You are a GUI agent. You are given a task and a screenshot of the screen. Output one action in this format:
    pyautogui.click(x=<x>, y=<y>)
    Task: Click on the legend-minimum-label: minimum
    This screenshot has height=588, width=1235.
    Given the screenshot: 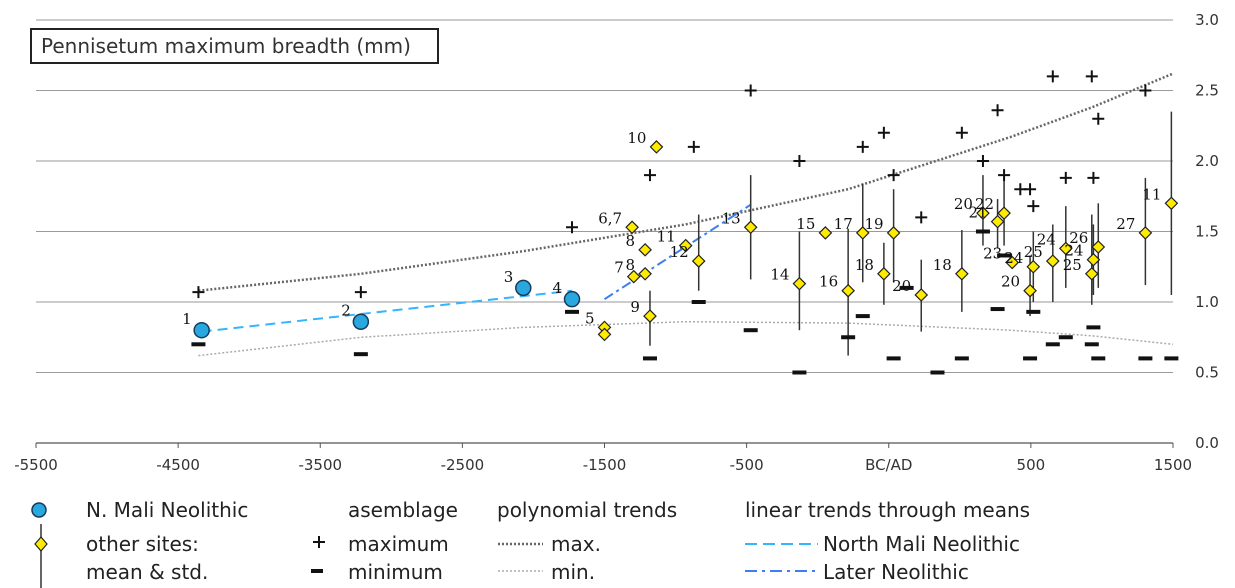 What is the action you would take?
    pyautogui.click(x=395, y=572)
    